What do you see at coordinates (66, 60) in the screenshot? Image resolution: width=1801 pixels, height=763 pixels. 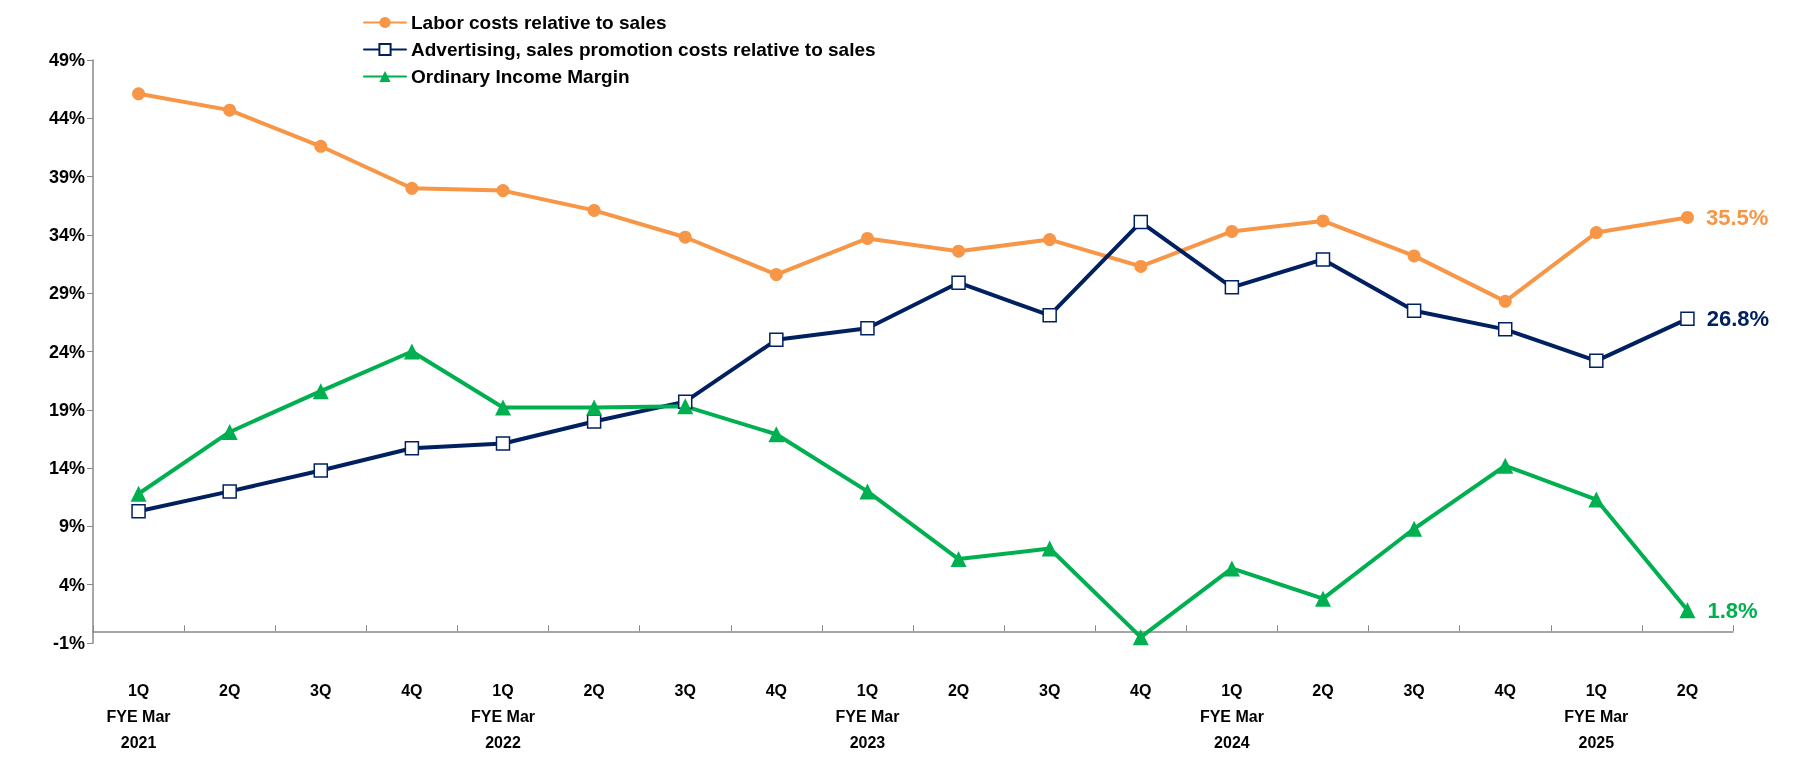 I see `y-tick-label: 49%` at bounding box center [66, 60].